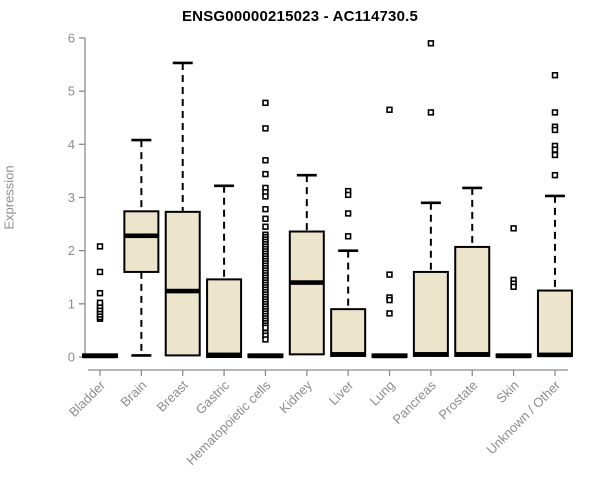 The height and width of the screenshot is (500, 600). What do you see at coordinates (71, 303) in the screenshot?
I see `y-tick-label: 1` at bounding box center [71, 303].